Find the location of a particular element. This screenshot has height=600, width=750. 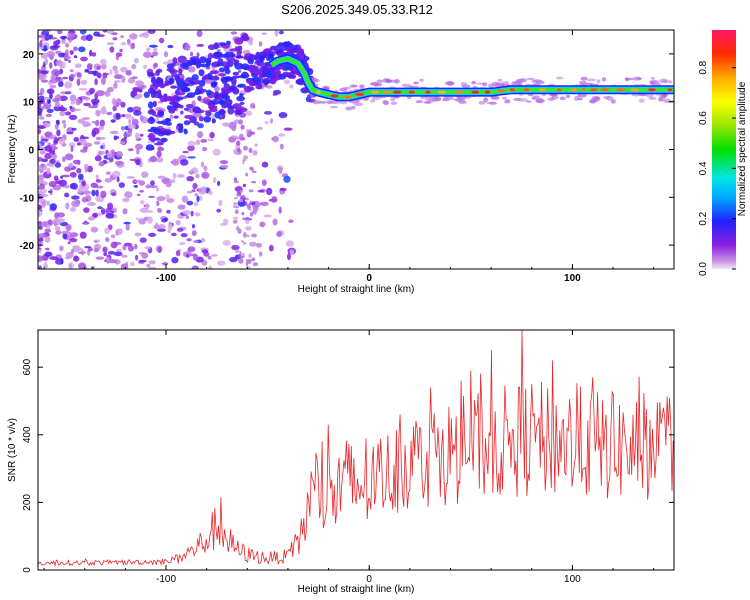

spectrogram-ytick-label: 20 is located at coordinates (29, 55).